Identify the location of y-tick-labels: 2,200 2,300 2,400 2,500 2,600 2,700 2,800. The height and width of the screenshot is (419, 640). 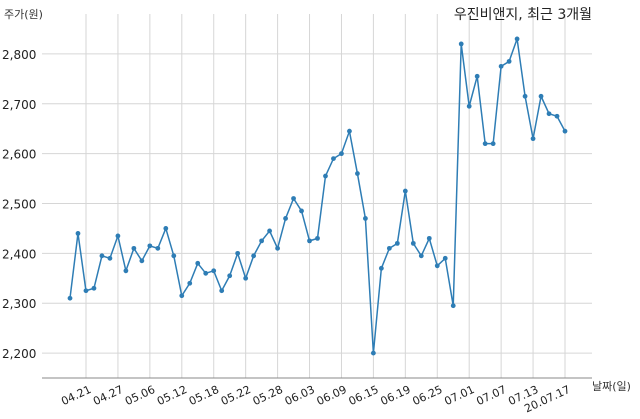
(19, 204).